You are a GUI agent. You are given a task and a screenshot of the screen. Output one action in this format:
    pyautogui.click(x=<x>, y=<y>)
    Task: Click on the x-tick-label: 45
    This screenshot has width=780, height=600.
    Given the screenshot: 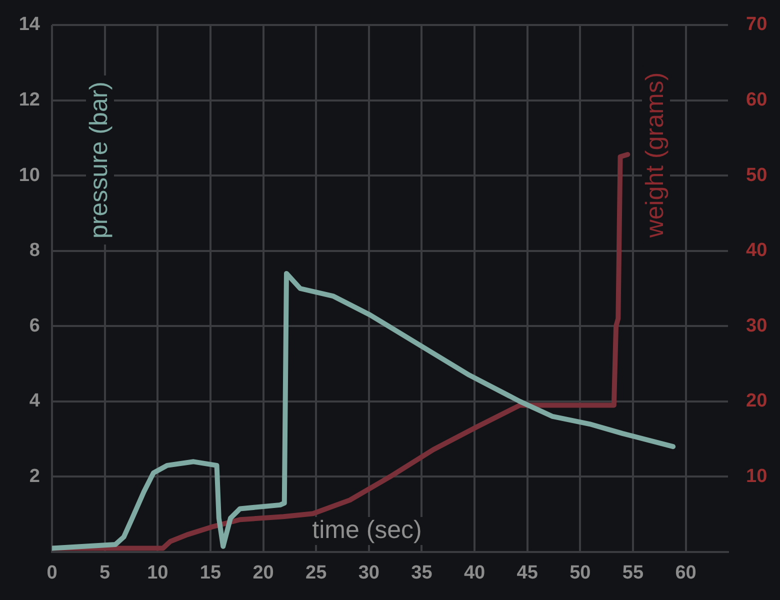 What is the action you would take?
    pyautogui.click(x=527, y=573)
    